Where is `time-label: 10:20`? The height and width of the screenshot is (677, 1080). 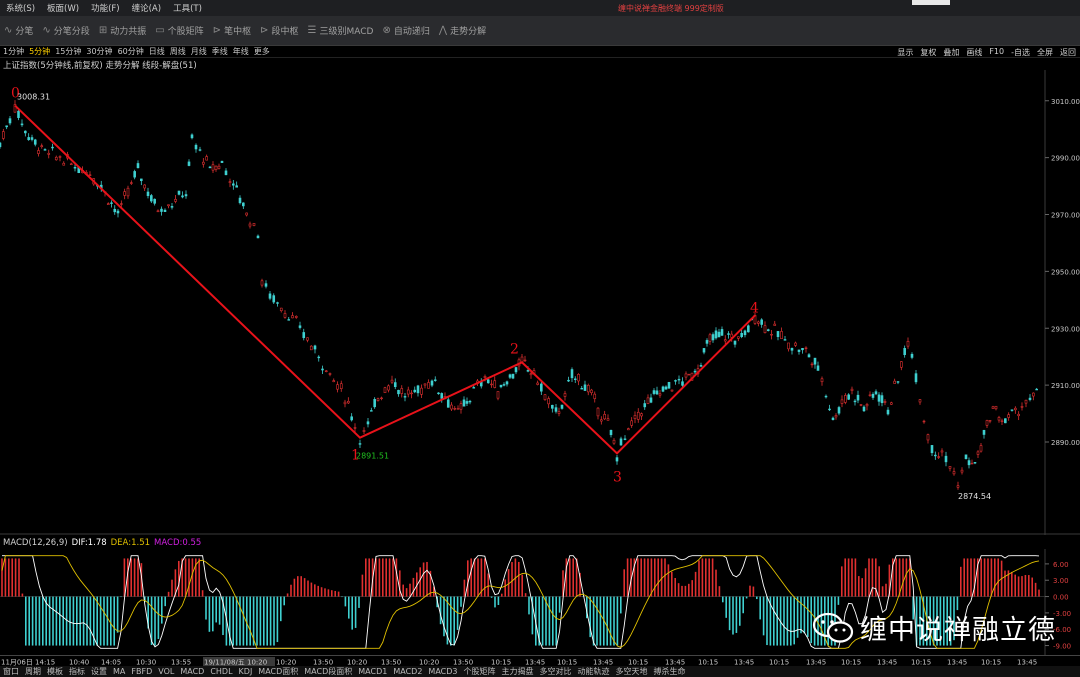
time-label: 10:20 is located at coordinates (357, 663).